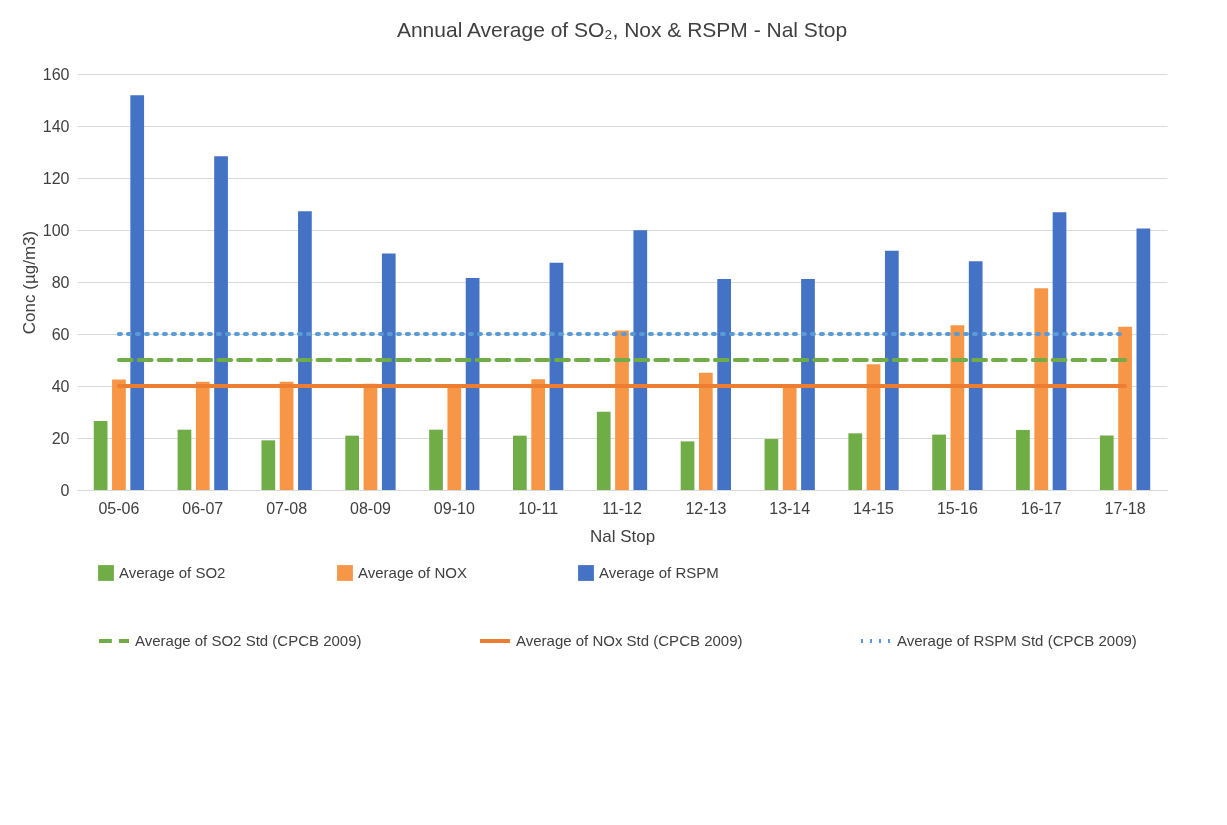  What do you see at coordinates (412, 572) in the screenshot?
I see `legend-label: Average of NOX` at bounding box center [412, 572].